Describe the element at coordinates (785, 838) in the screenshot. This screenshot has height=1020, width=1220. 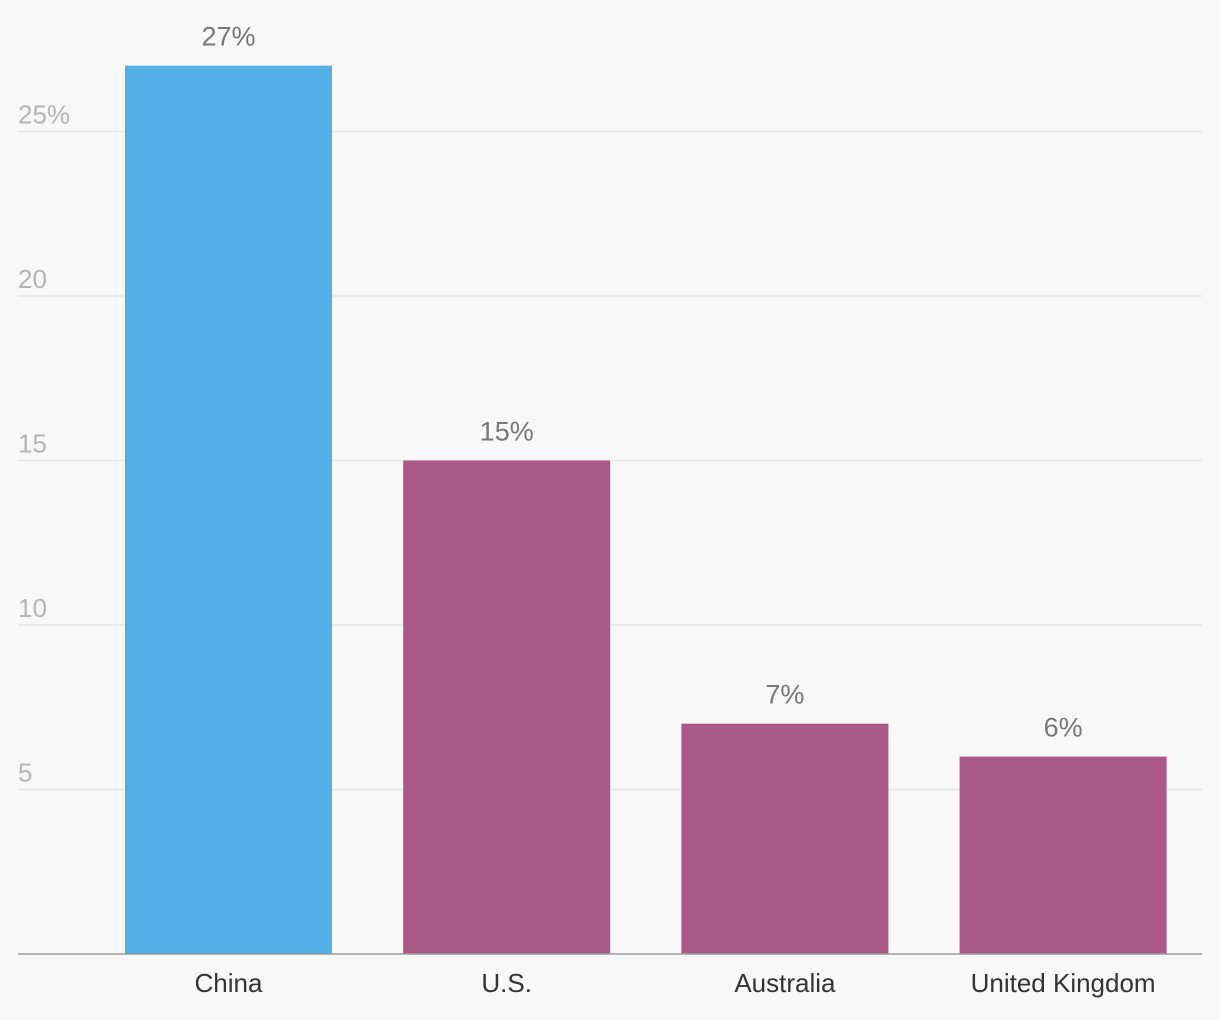
I see `bar-australia` at that location.